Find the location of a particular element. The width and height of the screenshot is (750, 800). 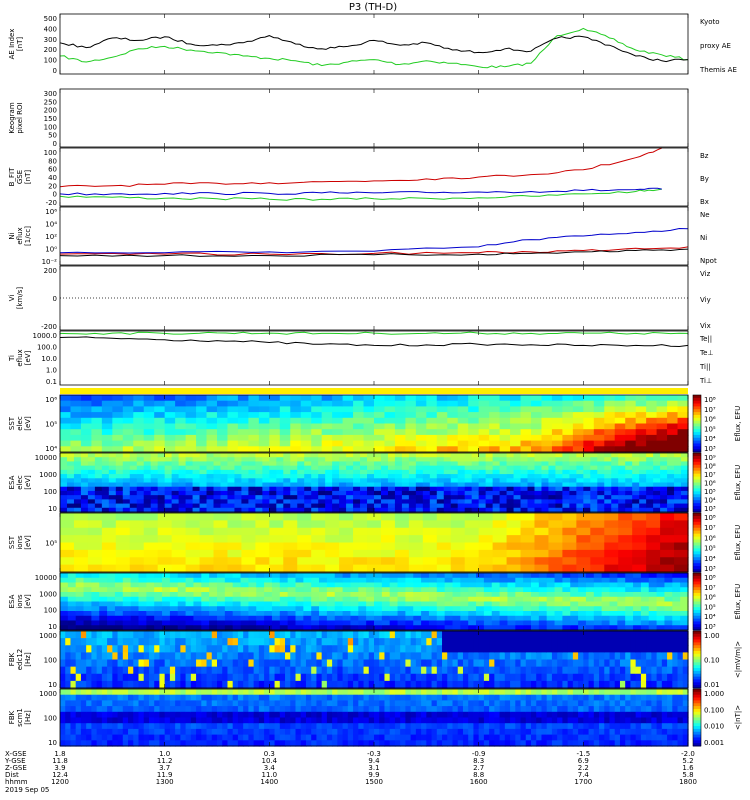

panel-ni-legend-1: Ni is located at coordinates (703, 238).